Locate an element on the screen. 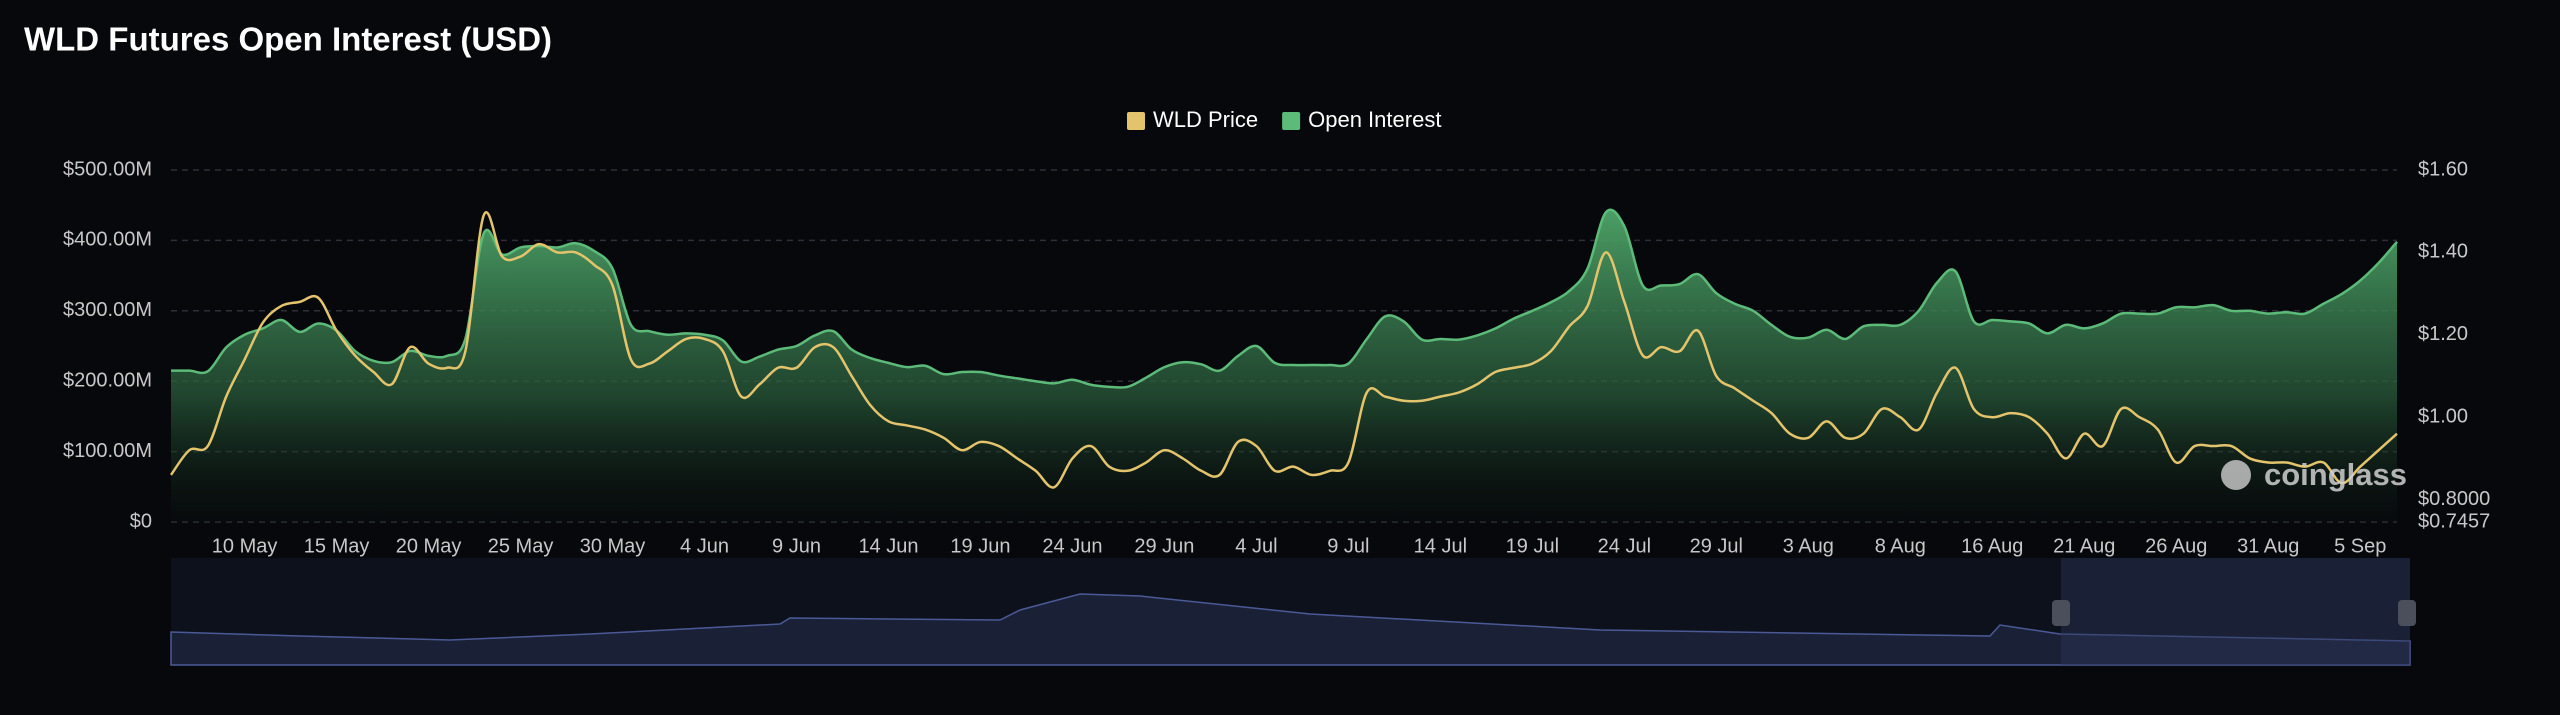  chart-title: WLD Futures Open Interest (USD) is located at coordinates (288, 39).